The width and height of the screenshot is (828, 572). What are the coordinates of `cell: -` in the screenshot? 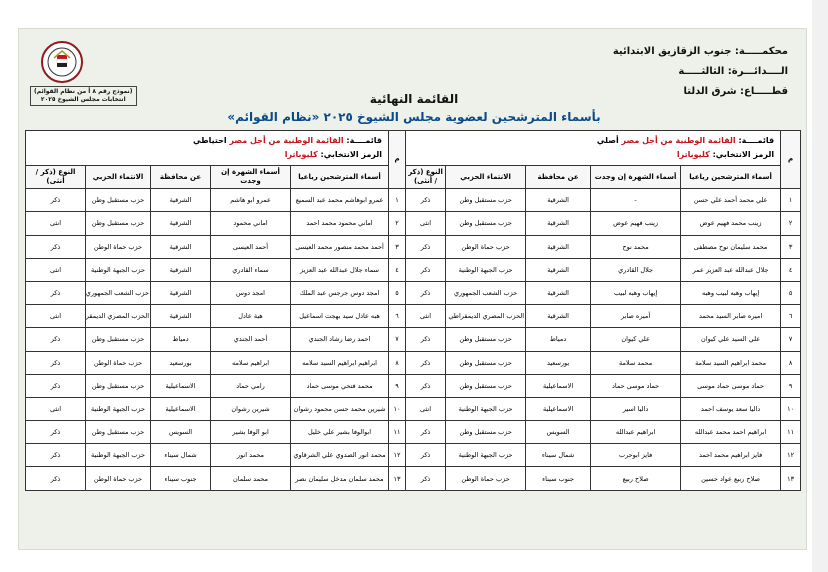 It's located at (636, 200).